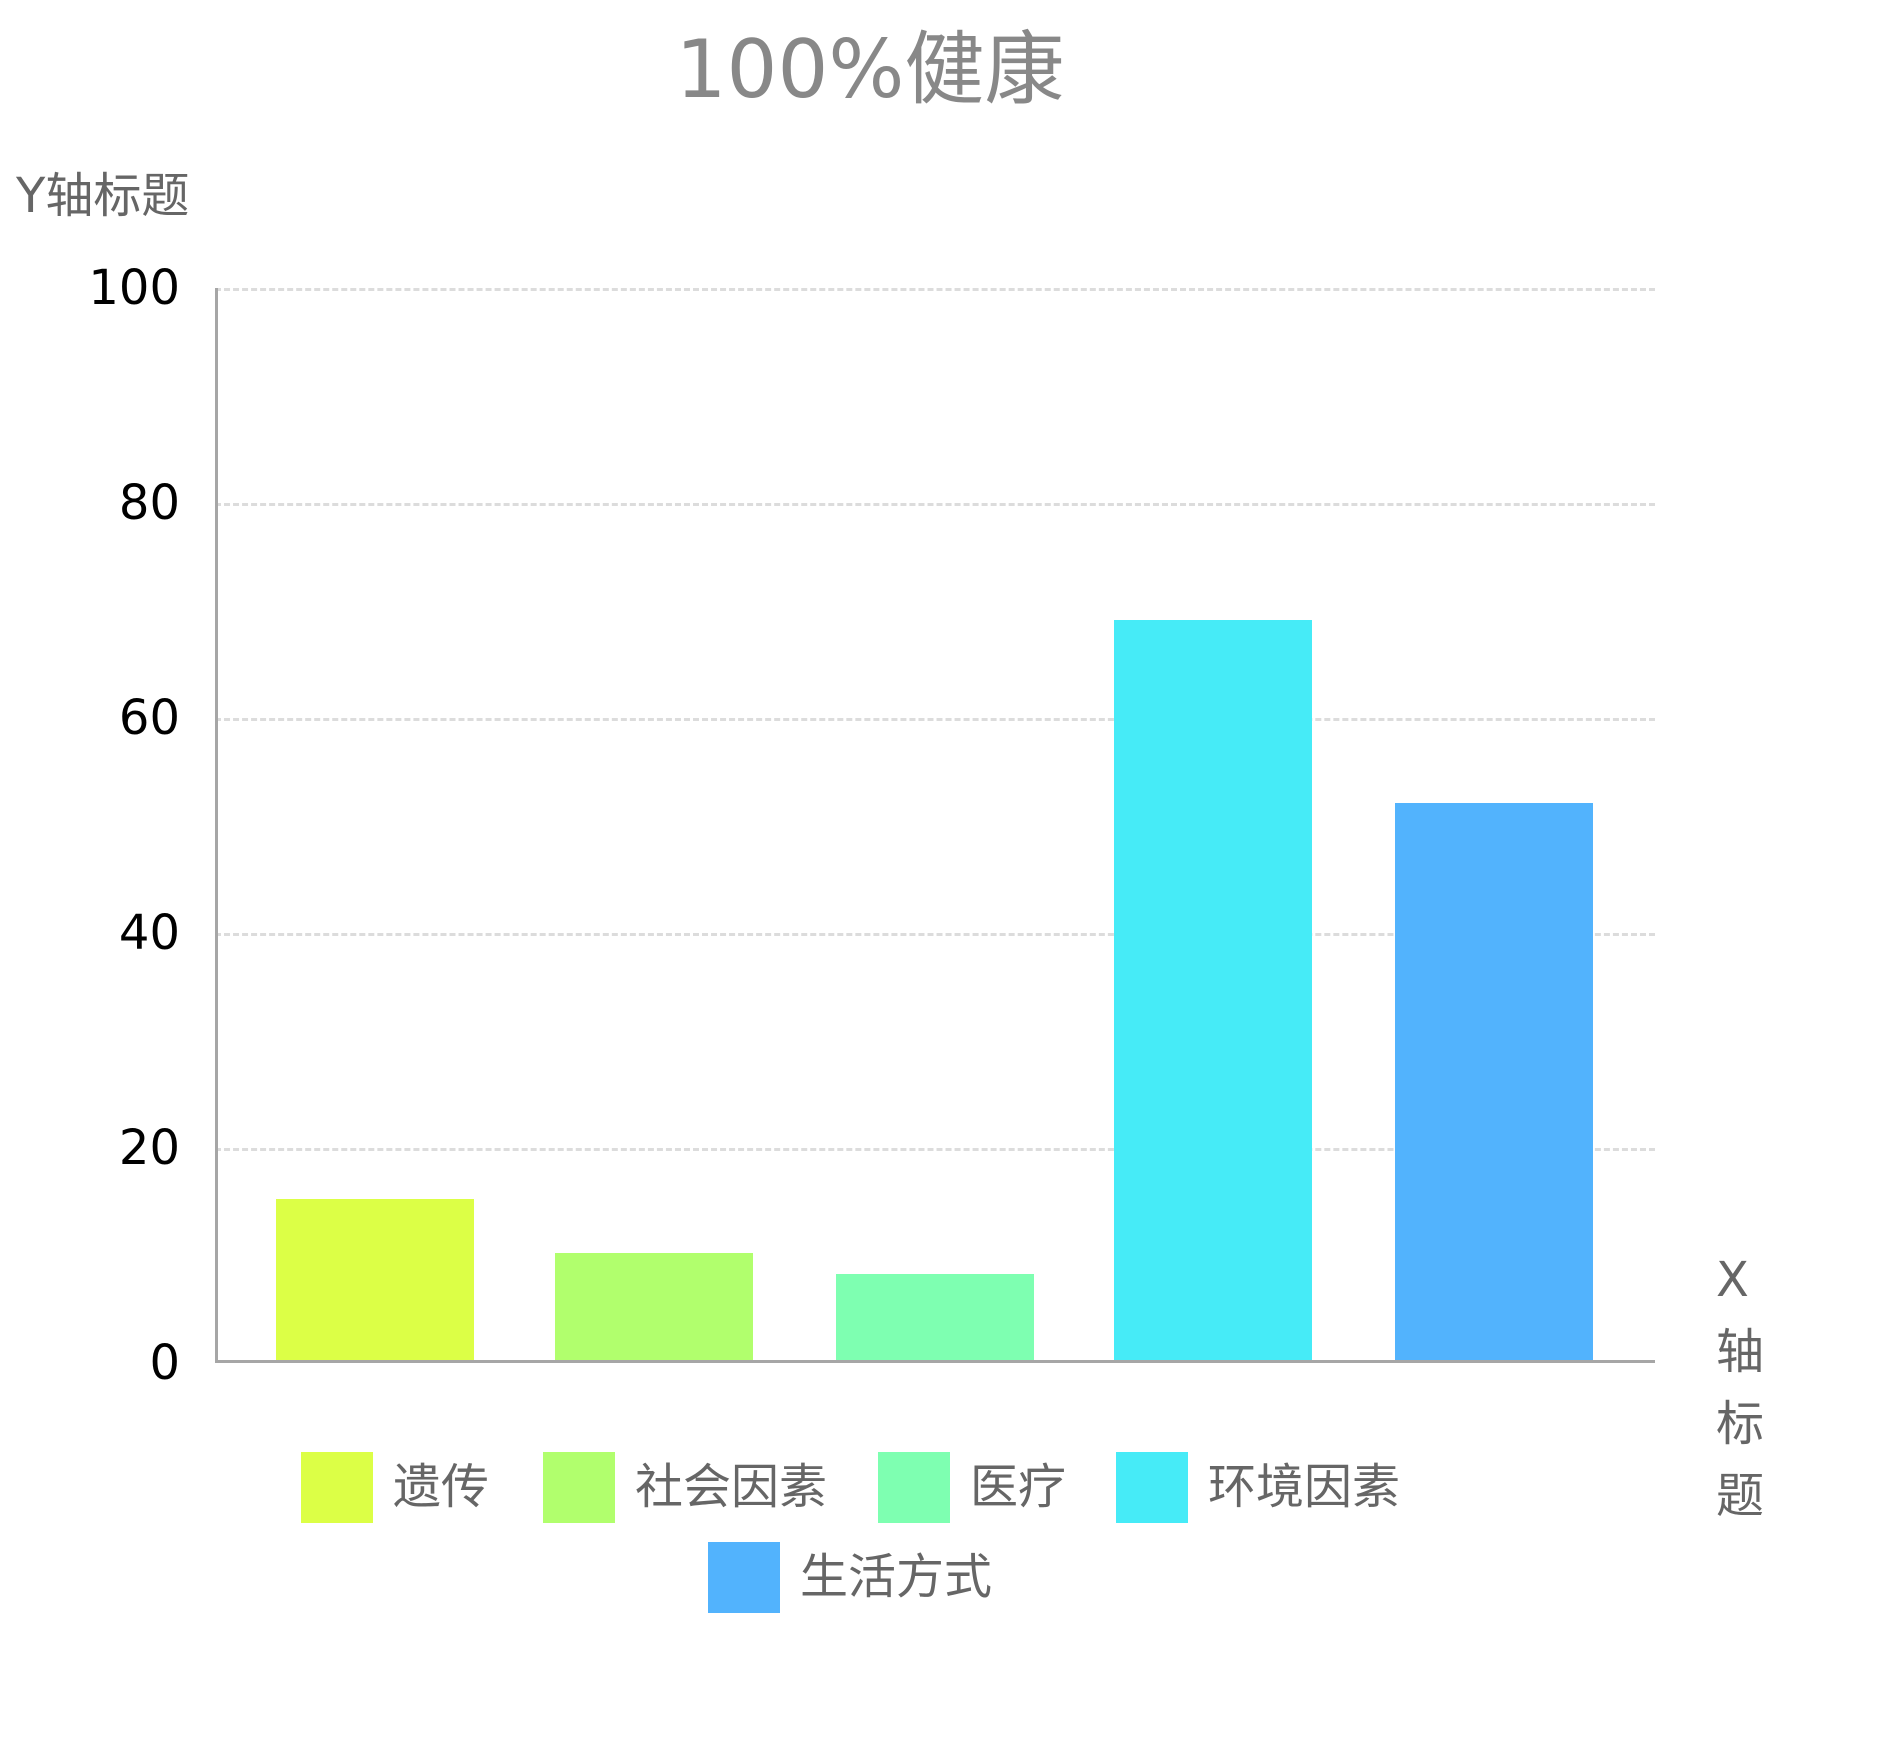 This screenshot has width=1897, height=1748. Describe the element at coordinates (149, 718) in the screenshot. I see `y-tick-60: 60` at that location.